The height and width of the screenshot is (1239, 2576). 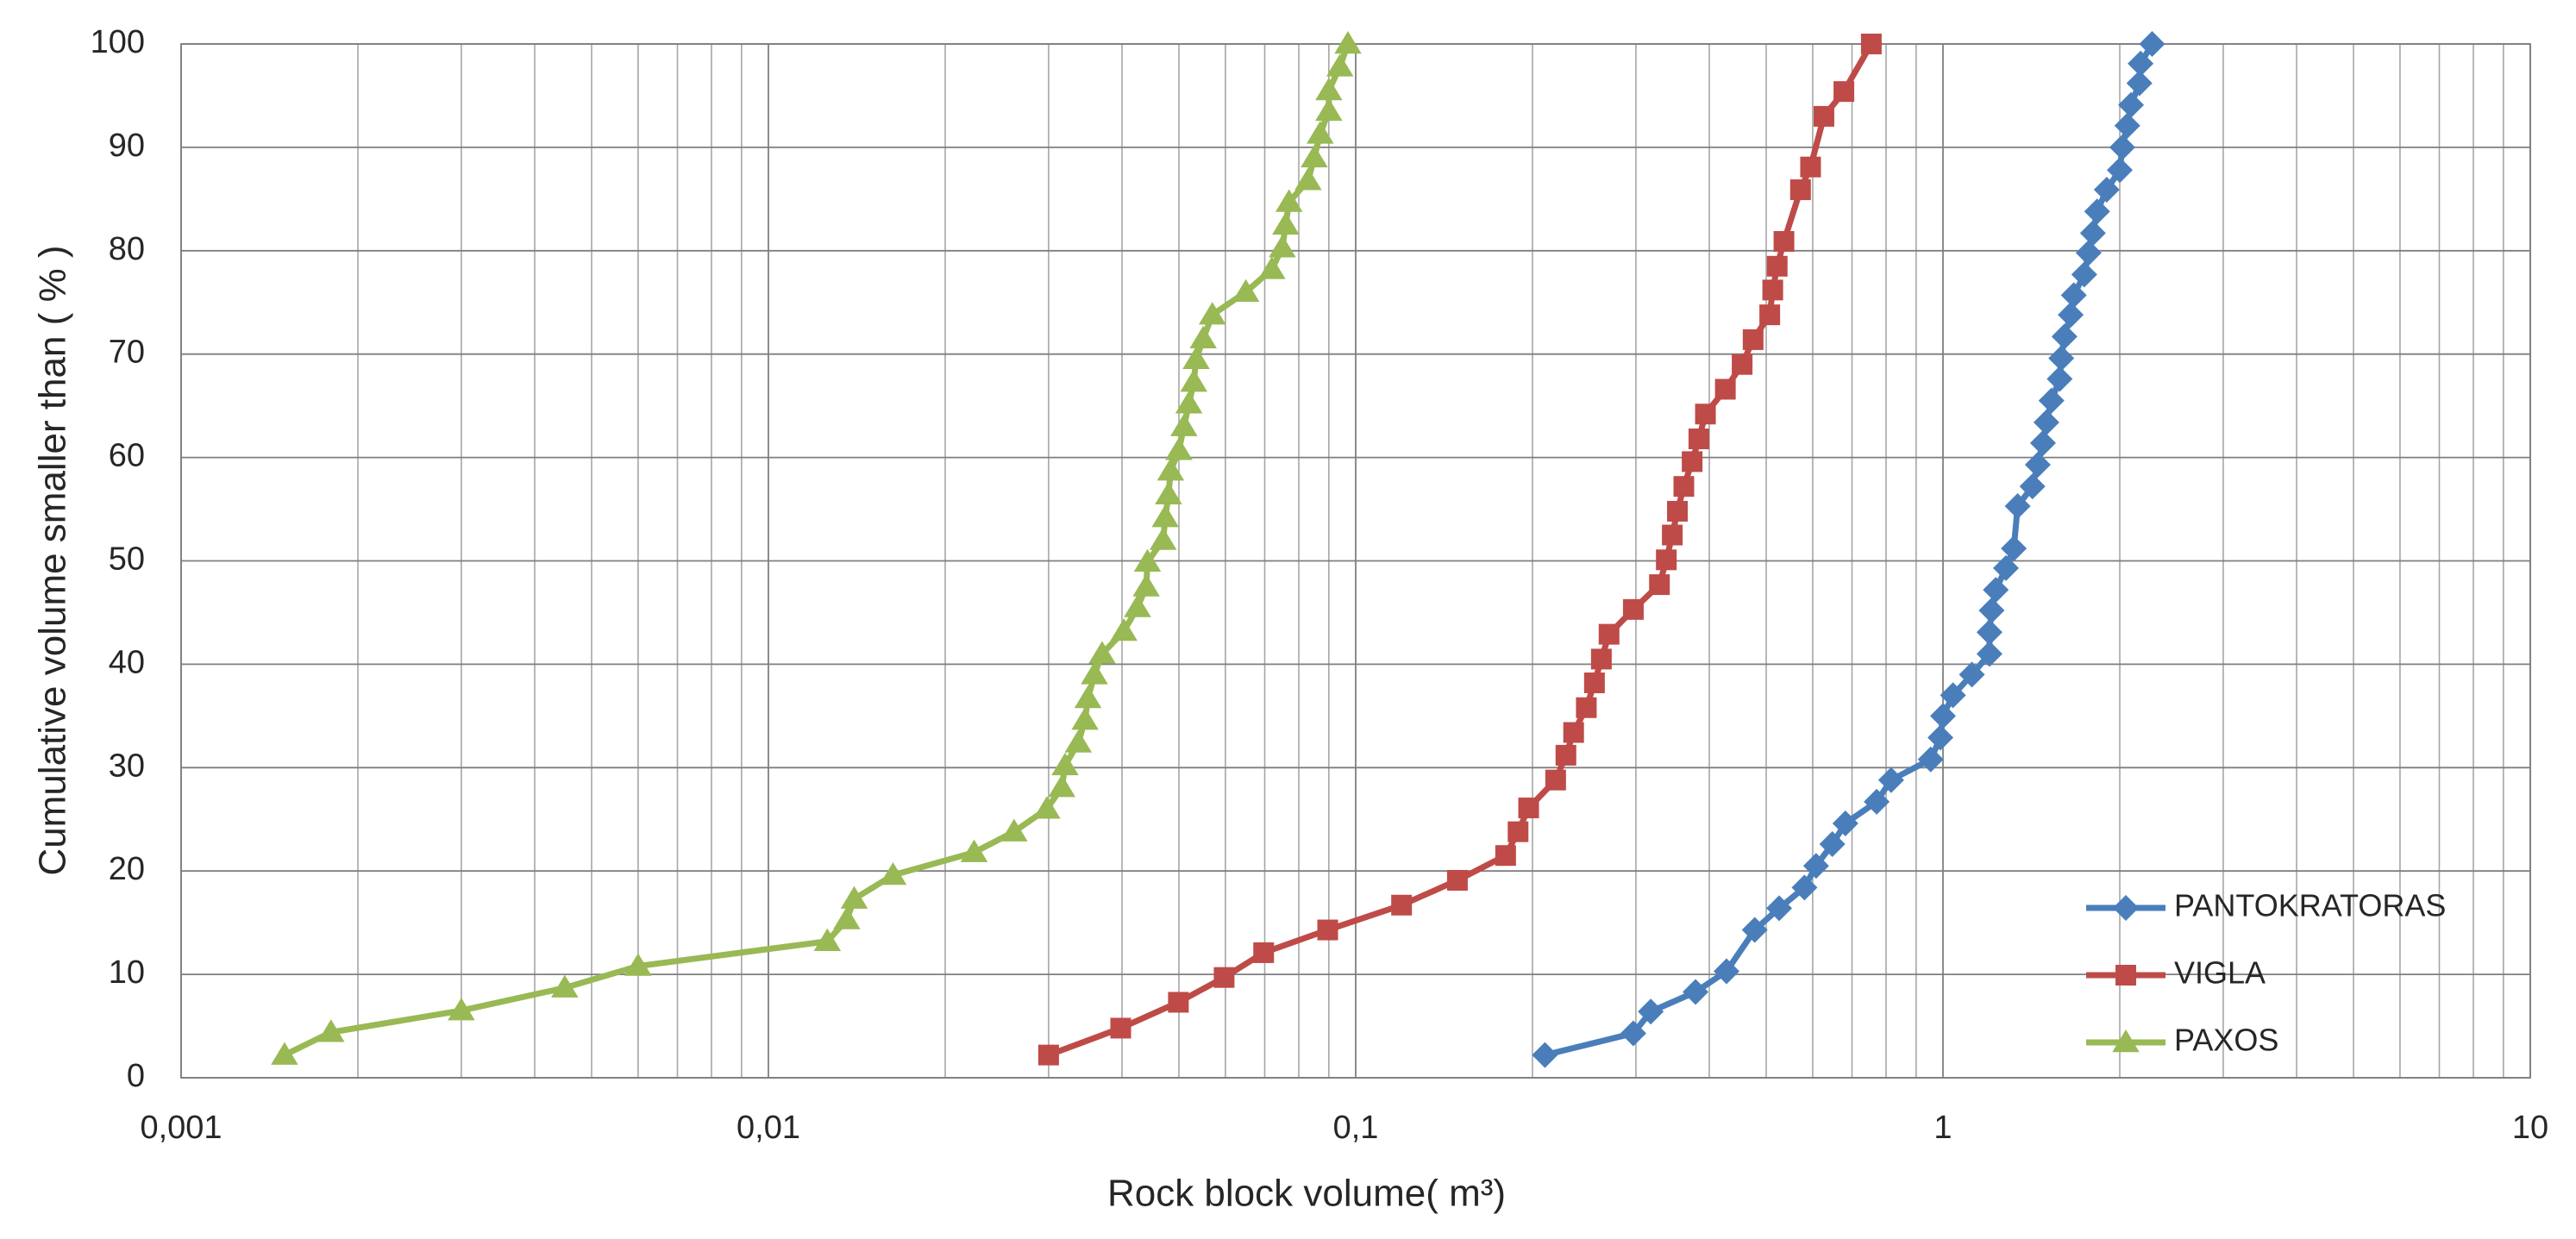 I want to click on y-tick-label: 0, so click(x=136, y=1076).